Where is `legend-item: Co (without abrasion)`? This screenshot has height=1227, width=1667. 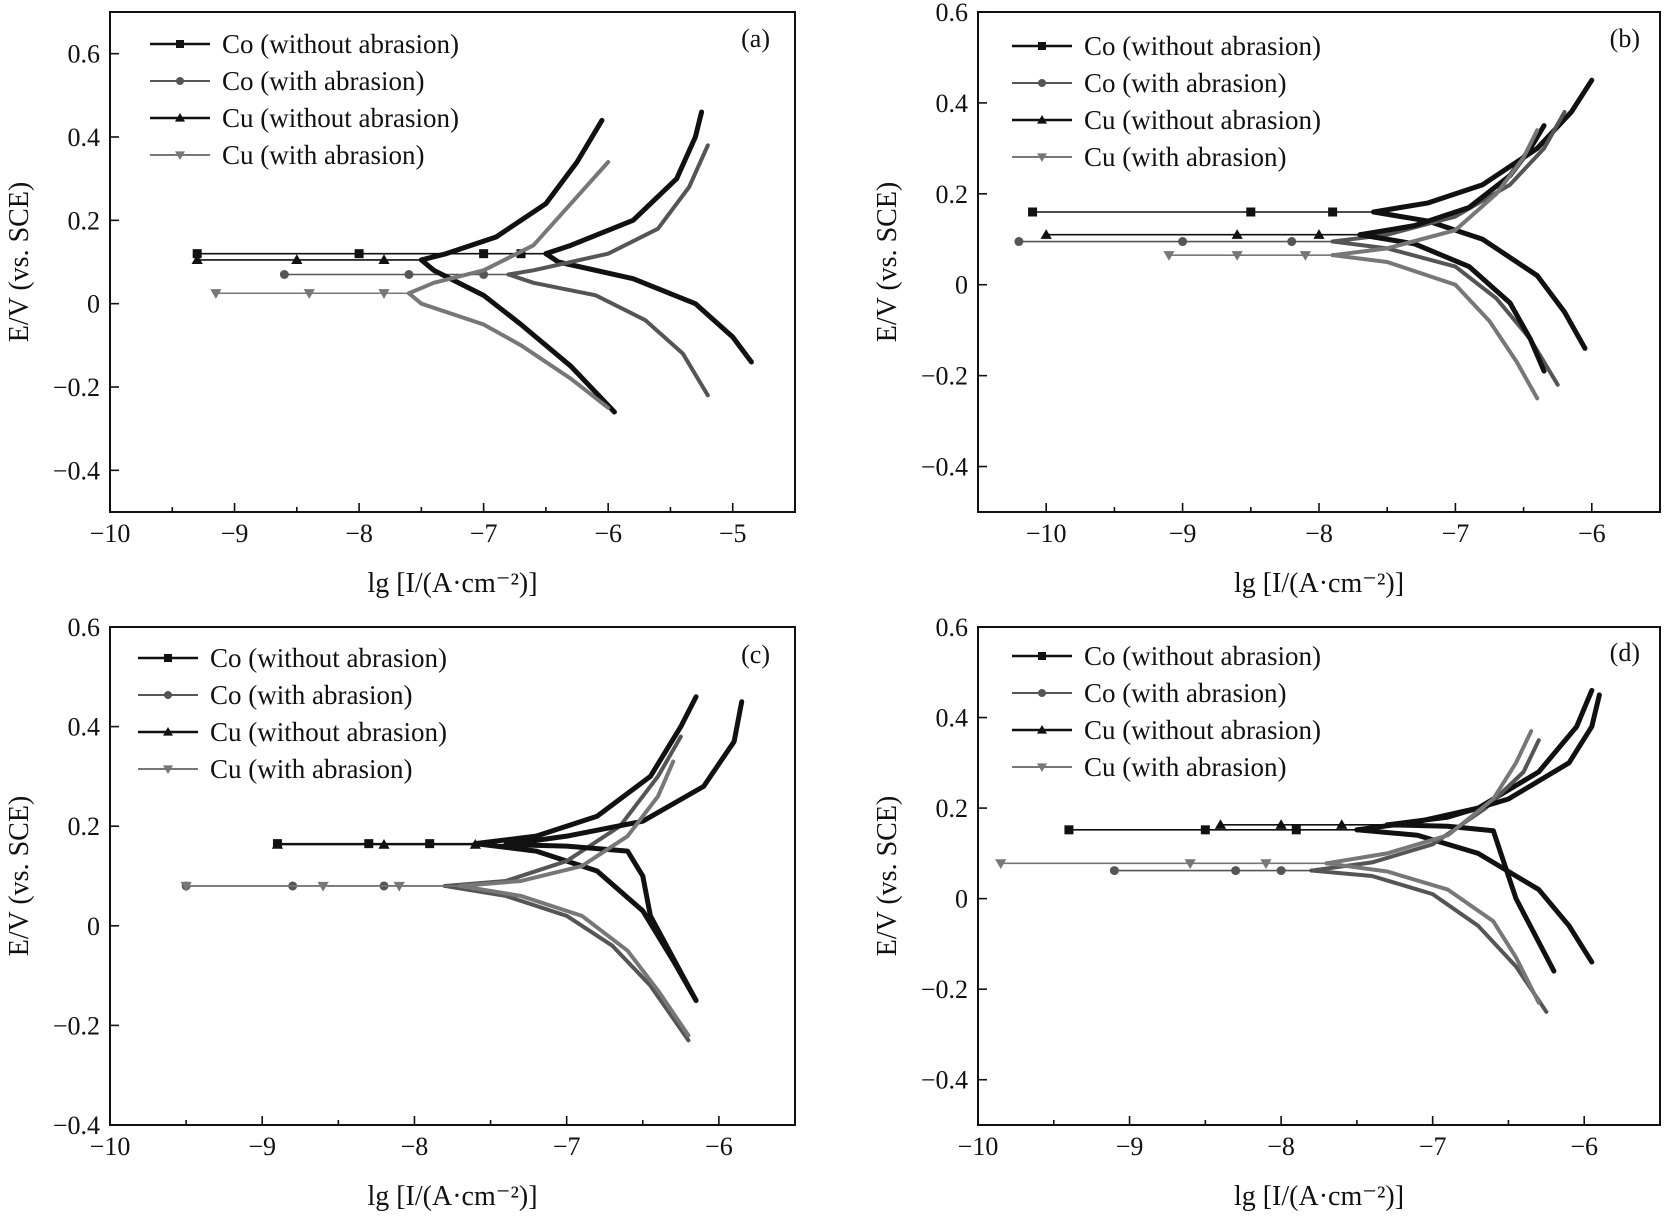
legend-item: Co (without abrasion) is located at coordinates (1166, 656).